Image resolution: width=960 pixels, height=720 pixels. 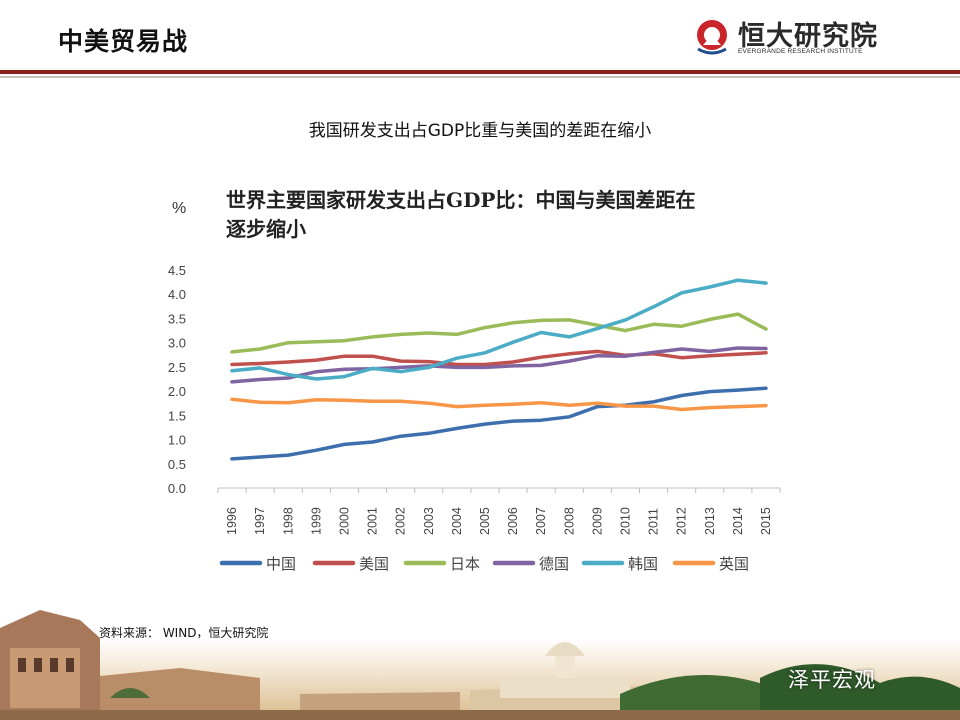 I want to click on x-tick-label: 2004, so click(x=457, y=521).